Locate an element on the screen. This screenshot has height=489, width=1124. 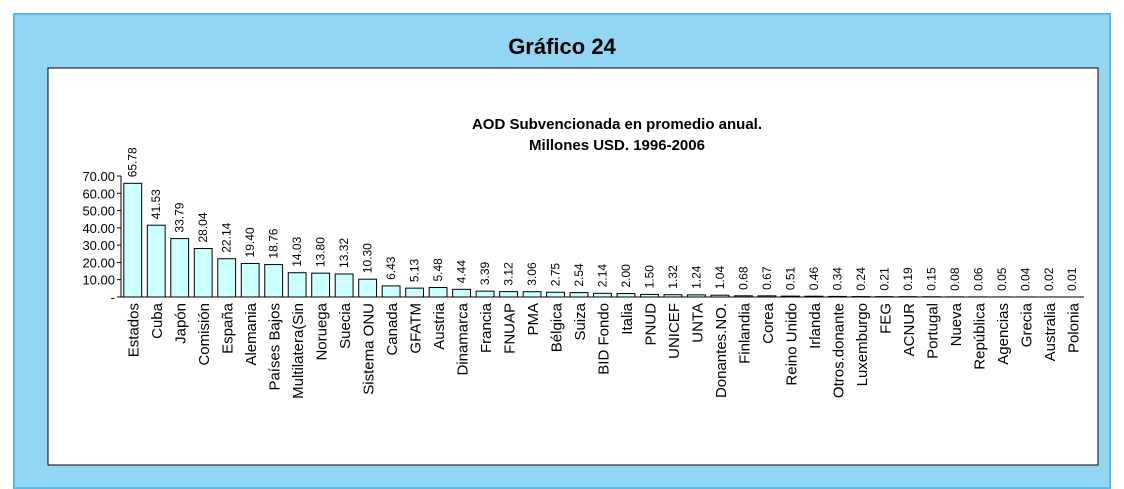
x-tick-label: UNICEF is located at coordinates (674, 331).